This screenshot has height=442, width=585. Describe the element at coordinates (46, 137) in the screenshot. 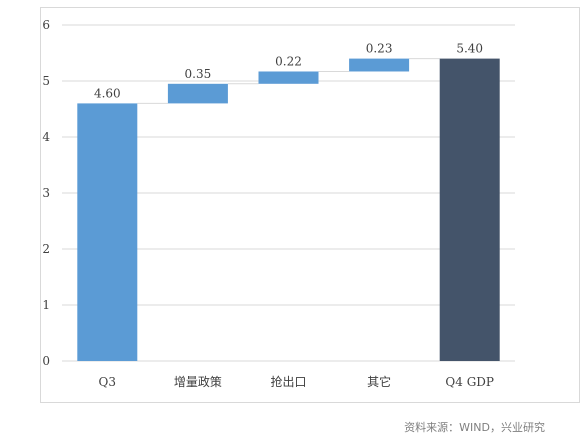

I see `y-tick-label: 4` at that location.